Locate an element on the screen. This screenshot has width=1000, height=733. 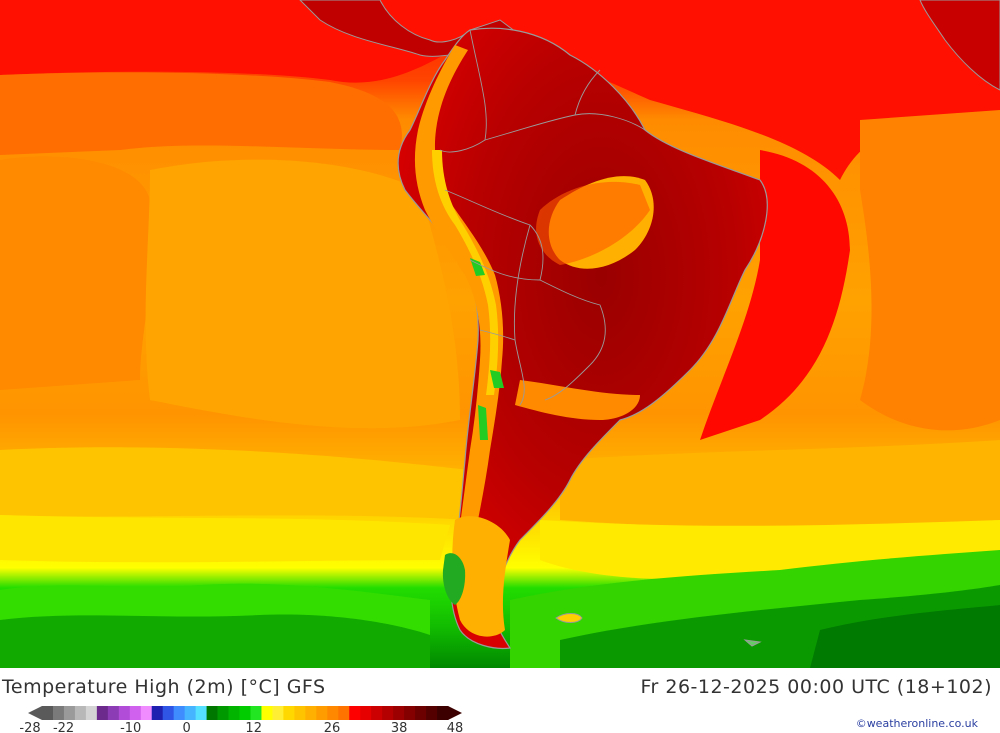
valid-time: Fr 26-12-2025 00:00 UTC (18+102) is located at coordinates (816, 687).